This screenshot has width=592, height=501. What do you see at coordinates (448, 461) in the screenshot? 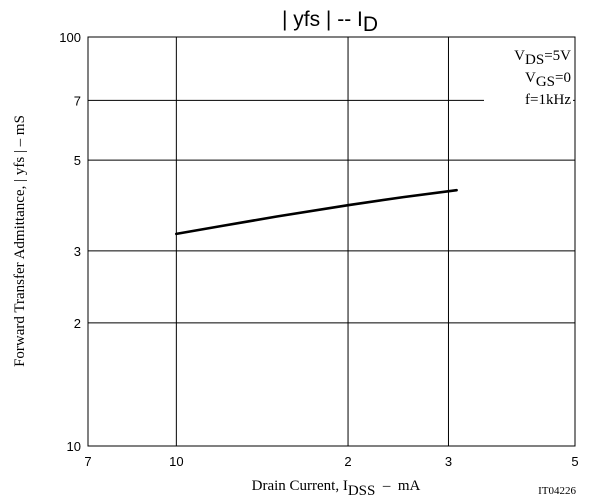
I see `x-tick-label-30: 3` at bounding box center [448, 461].